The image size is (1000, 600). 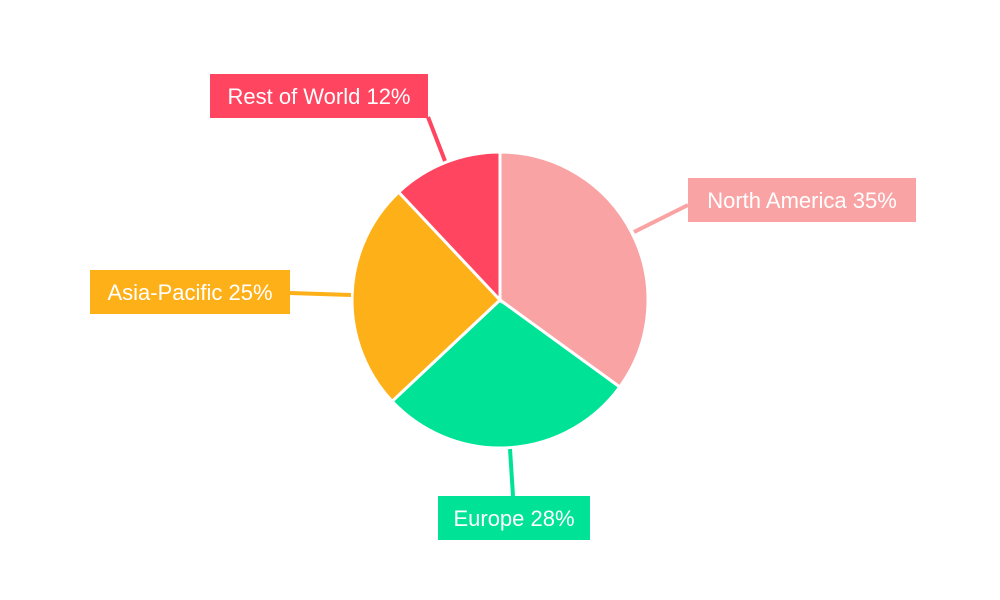 What do you see at coordinates (449, 227) in the screenshot?
I see `pie-slice-rest-of-world` at bounding box center [449, 227].